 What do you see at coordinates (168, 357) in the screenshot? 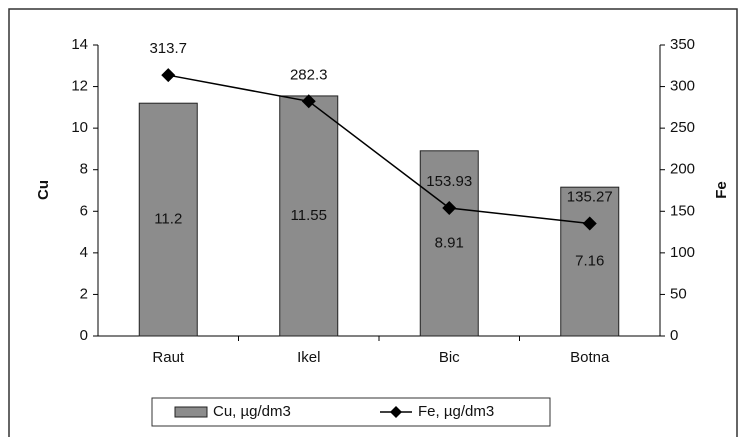
I see `x-tick-label: Raut` at bounding box center [168, 357].